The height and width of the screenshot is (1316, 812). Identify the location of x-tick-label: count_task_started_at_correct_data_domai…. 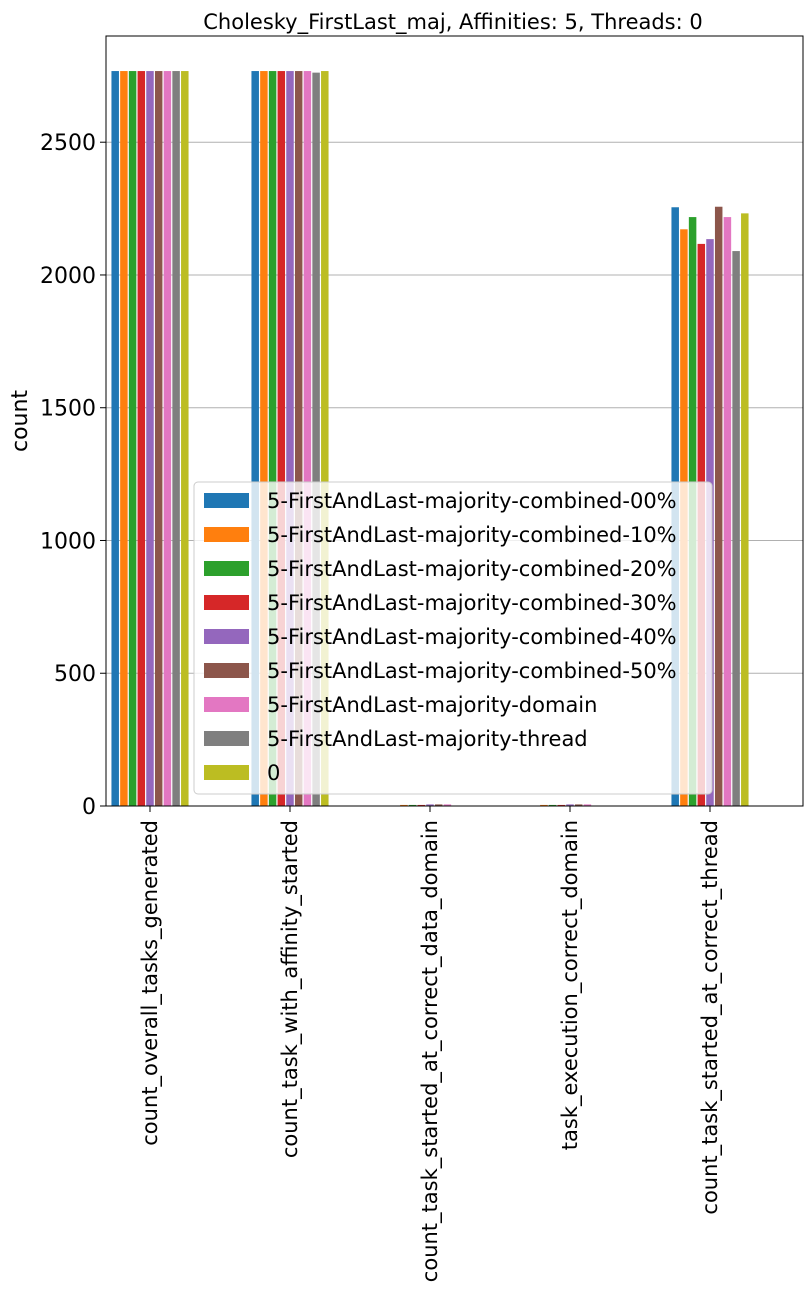
(430, 1051).